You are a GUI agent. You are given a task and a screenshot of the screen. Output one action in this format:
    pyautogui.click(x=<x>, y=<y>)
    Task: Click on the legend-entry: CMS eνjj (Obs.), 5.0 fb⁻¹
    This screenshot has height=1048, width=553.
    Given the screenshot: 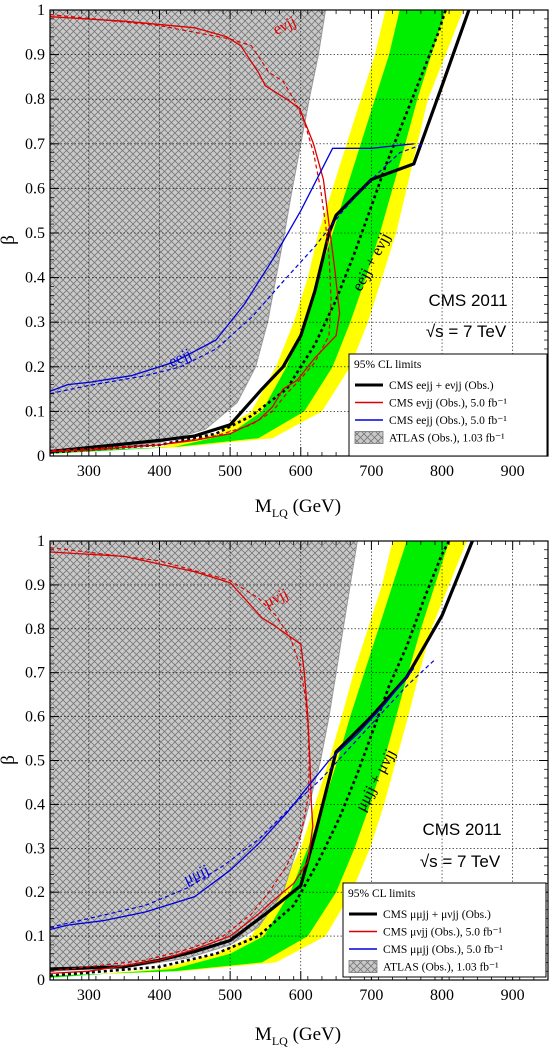 What is the action you would take?
    pyautogui.click(x=448, y=404)
    